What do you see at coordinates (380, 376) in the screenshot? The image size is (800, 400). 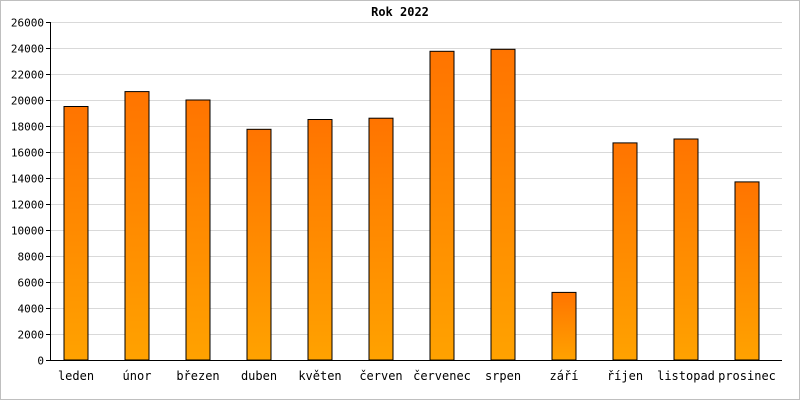 I see `x-category-label: červen` at bounding box center [380, 376].